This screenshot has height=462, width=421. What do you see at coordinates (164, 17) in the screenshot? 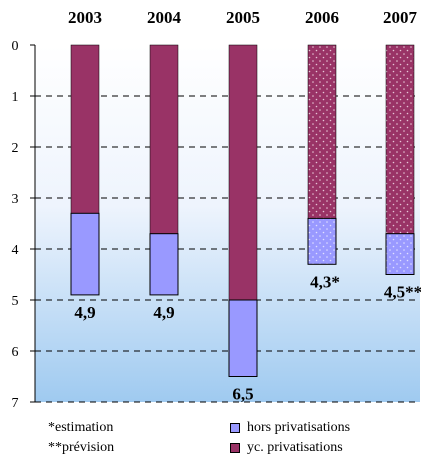
I see `x-tick-label: 2004` at bounding box center [164, 17].